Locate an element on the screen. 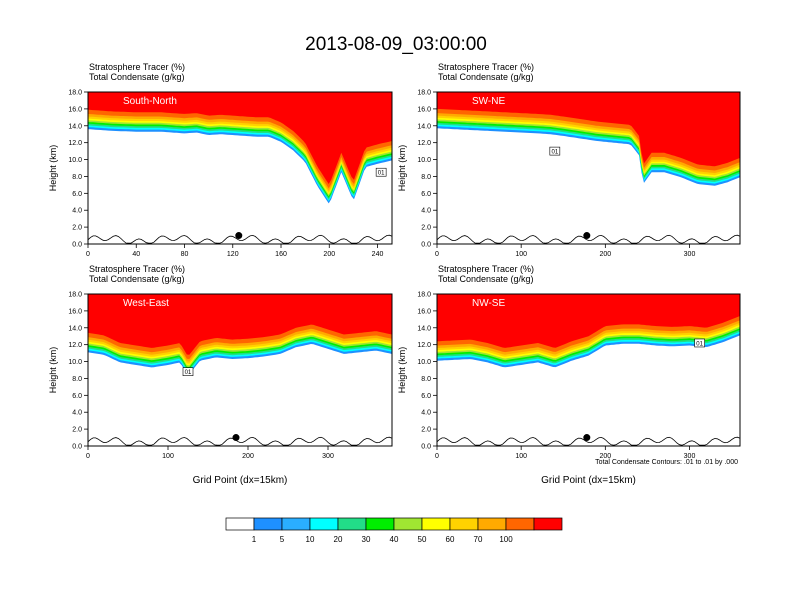 The width and height of the screenshot is (792, 612). x-tick-label: 240 is located at coordinates (378, 254).